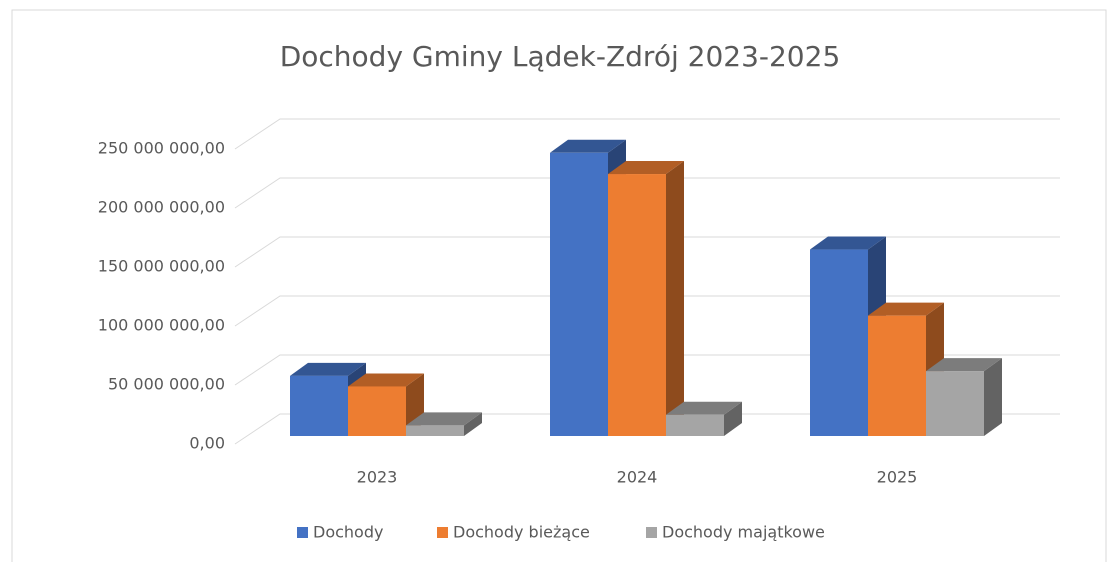 The height and width of the screenshot is (566, 1118). I want to click on legend-label: Dochody bieżące, so click(521, 532).